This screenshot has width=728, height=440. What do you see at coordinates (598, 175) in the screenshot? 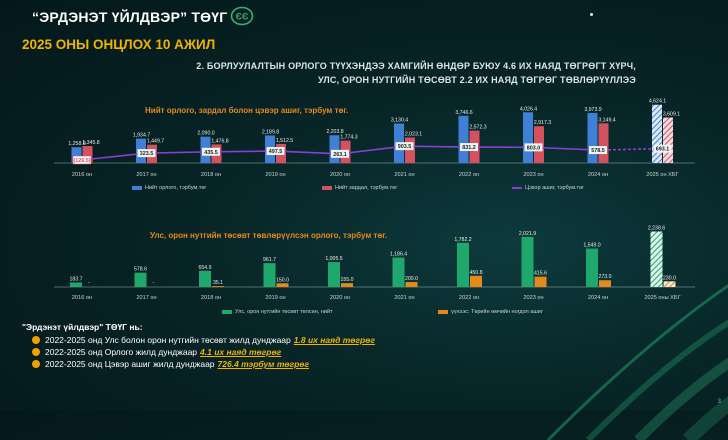
I see `x-tick-label: 2024 он` at bounding box center [598, 175].